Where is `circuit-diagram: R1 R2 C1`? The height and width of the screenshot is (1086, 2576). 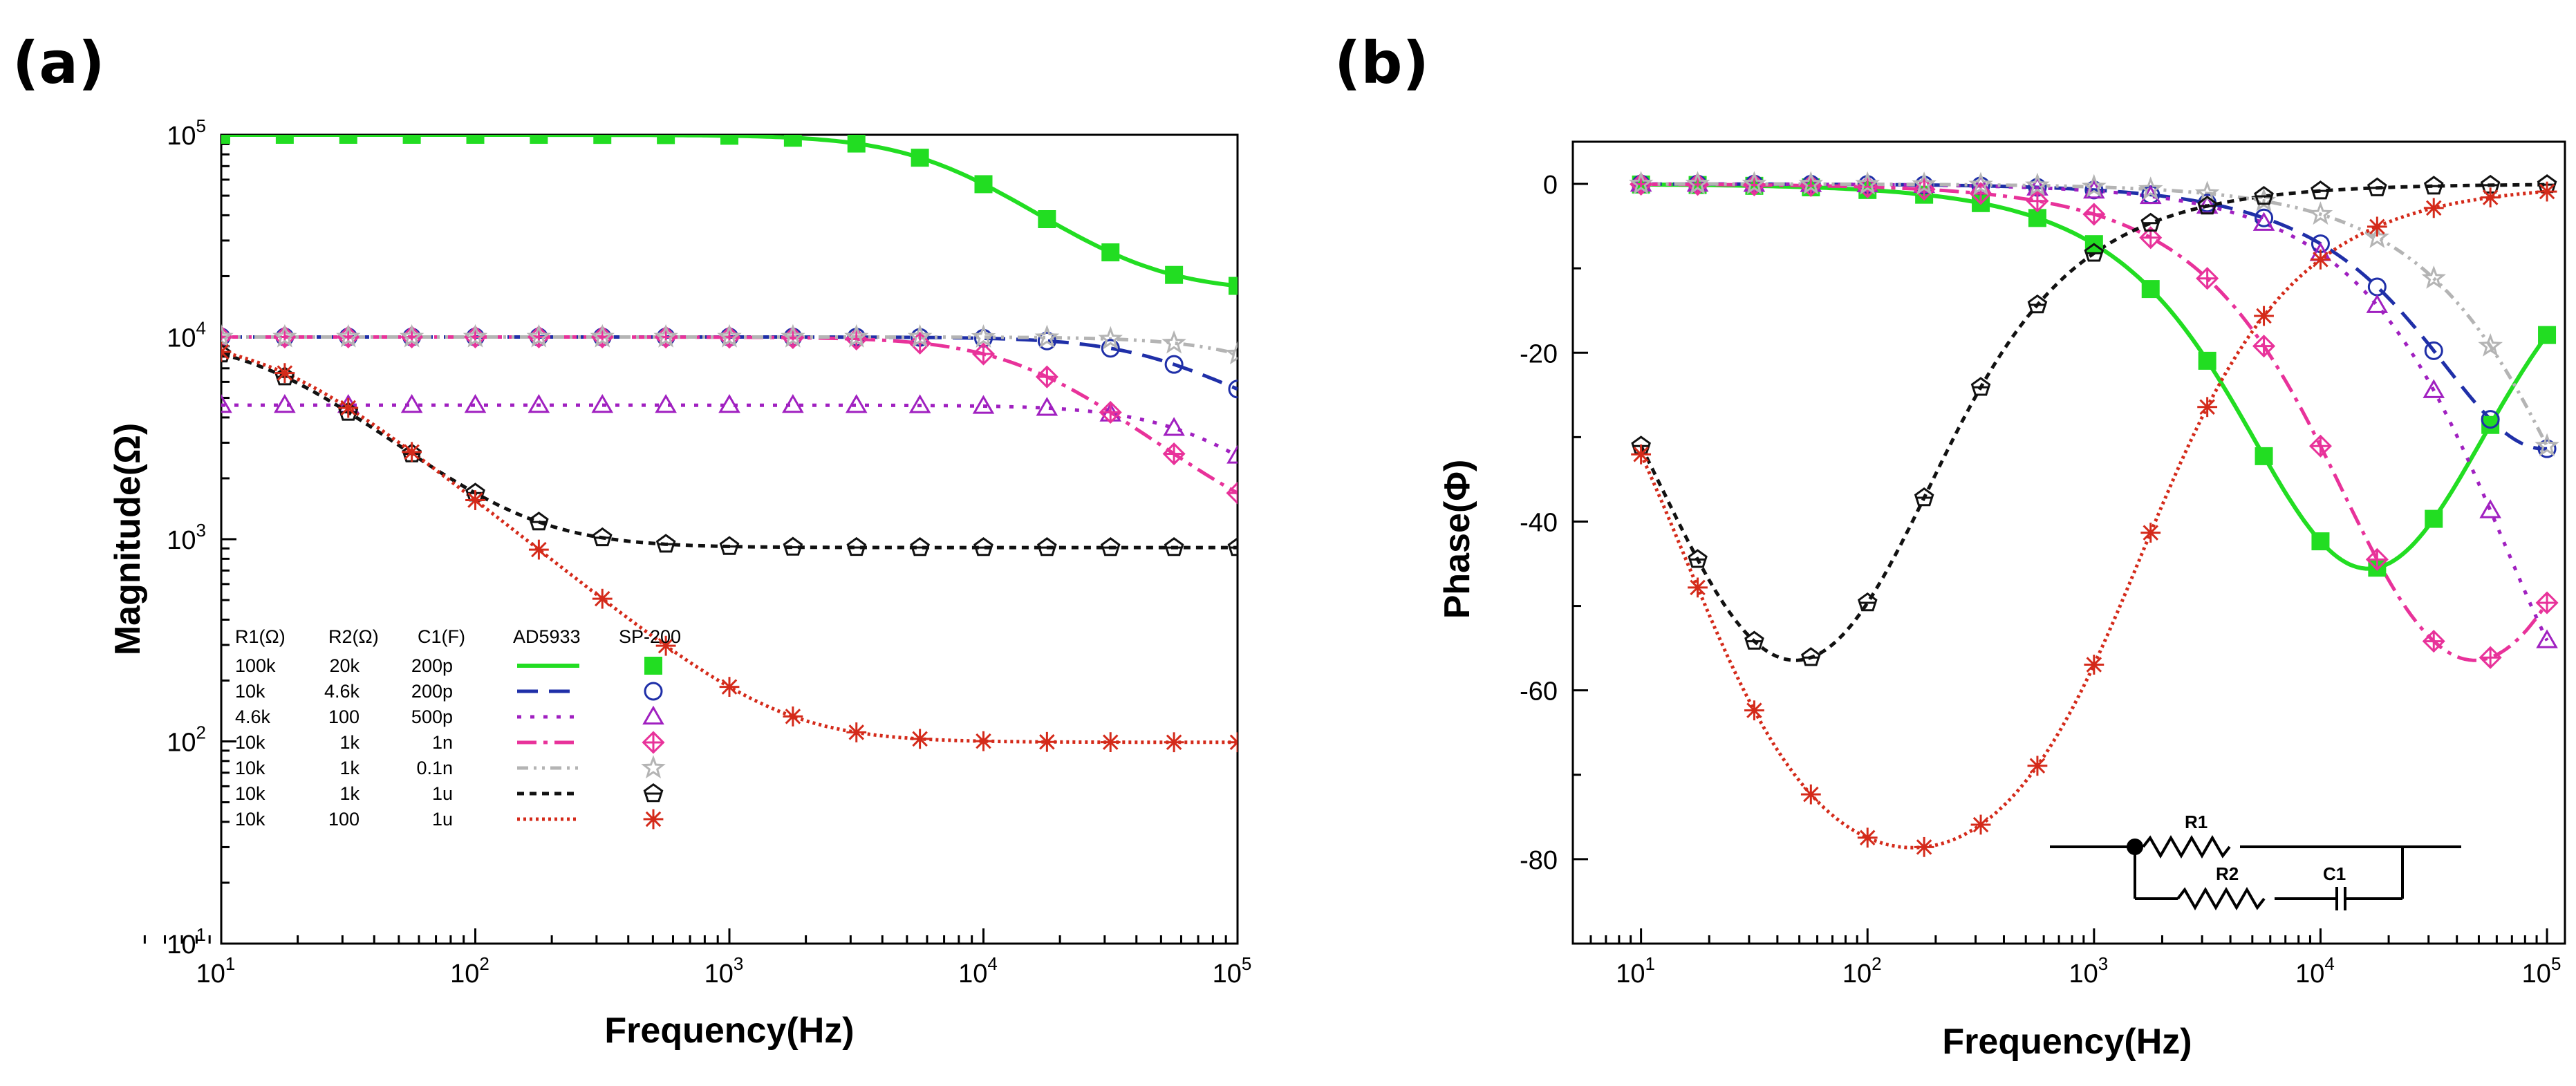
circuit-diagram: R1 R2 C1 is located at coordinates (2255, 861).